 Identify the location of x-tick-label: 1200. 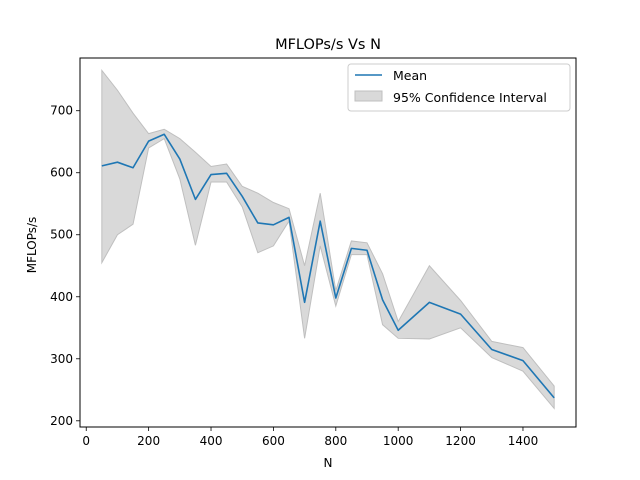
(460, 441).